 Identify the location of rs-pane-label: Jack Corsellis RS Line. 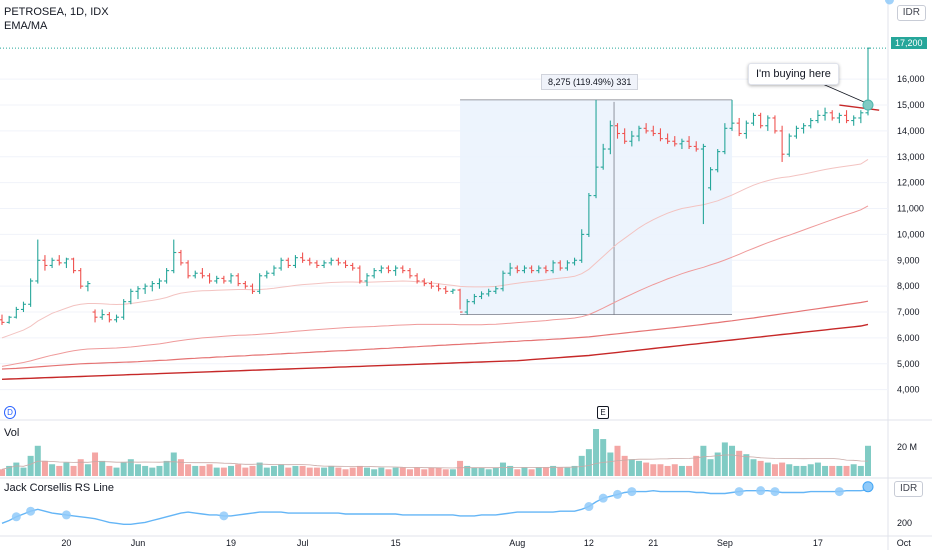
(59, 488).